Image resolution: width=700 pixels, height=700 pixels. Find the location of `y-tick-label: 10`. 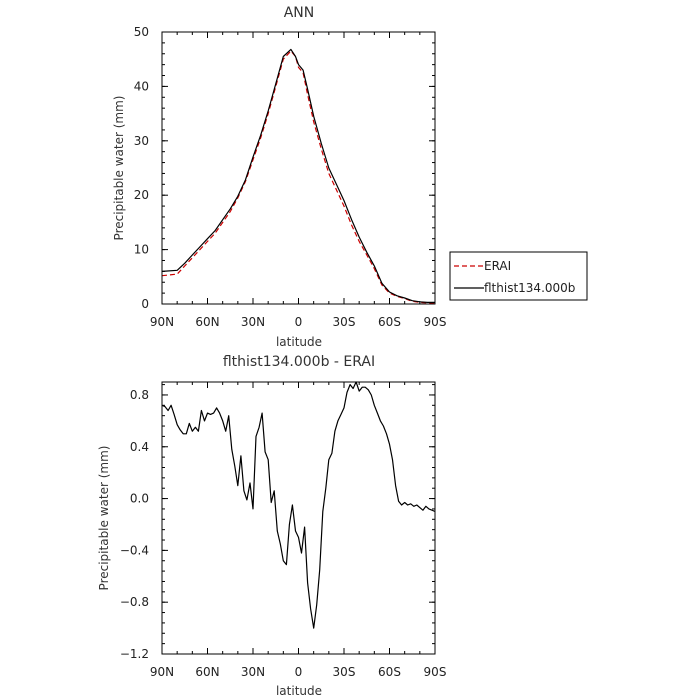

y-tick-label: 10 is located at coordinates (141, 250).